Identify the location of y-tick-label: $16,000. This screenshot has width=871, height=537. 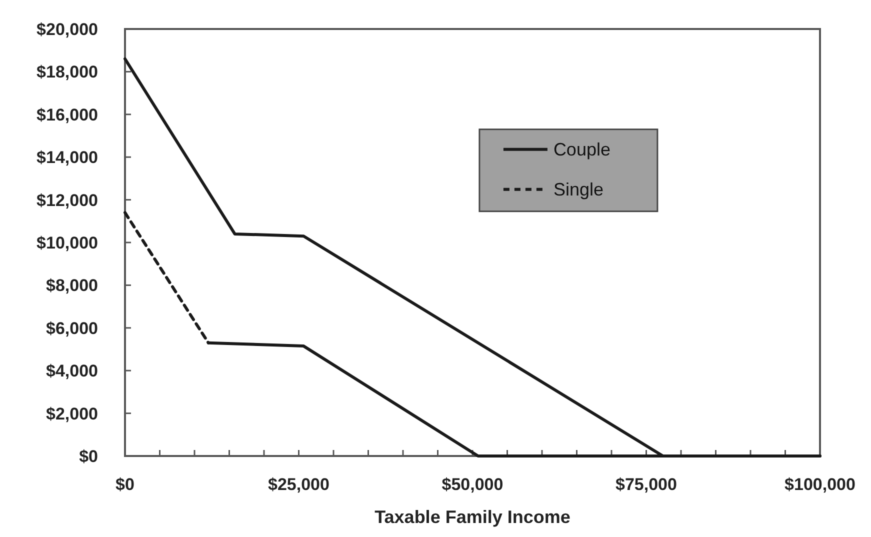
(67, 114).